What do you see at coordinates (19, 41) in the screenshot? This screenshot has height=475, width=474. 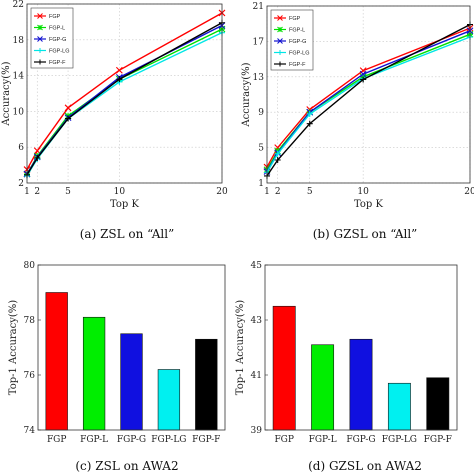 I see `y-tick-label: 18` at bounding box center [19, 41].